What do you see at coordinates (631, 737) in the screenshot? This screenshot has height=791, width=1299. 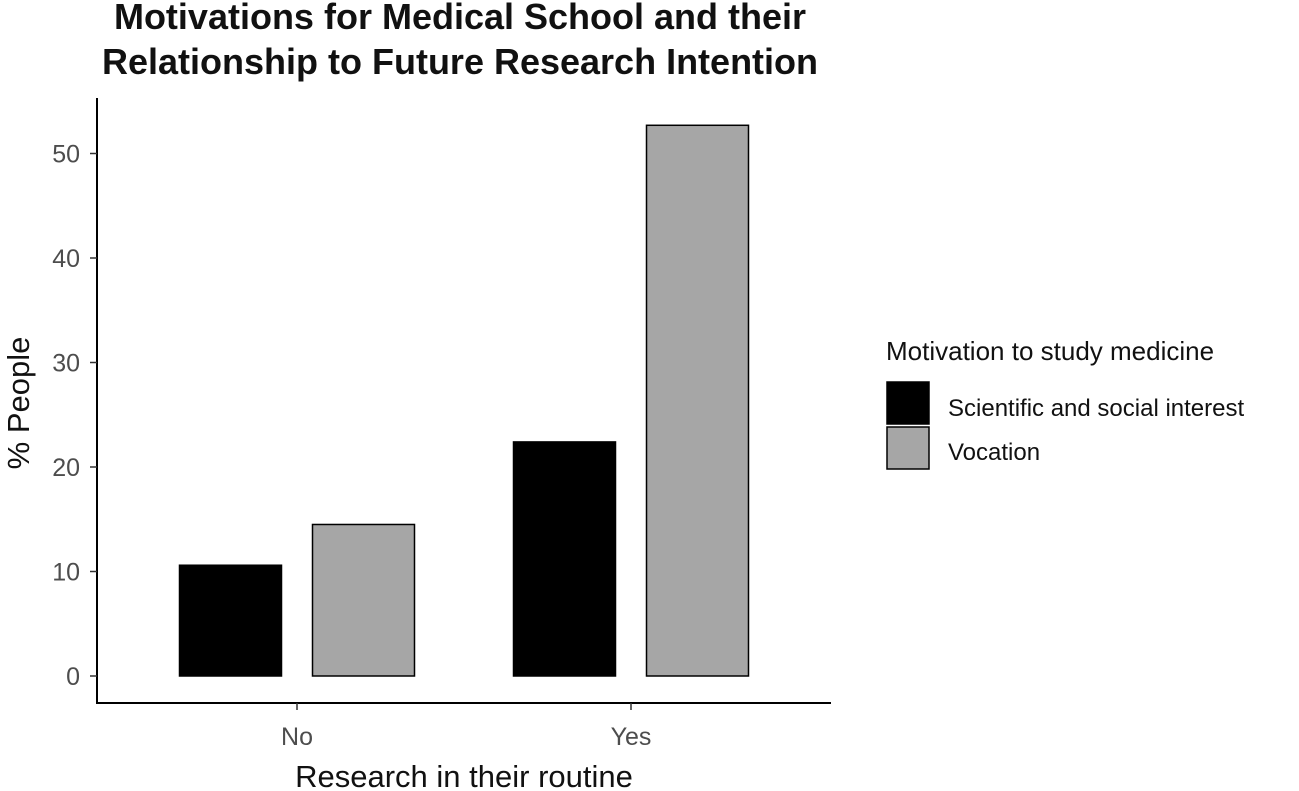 I see `x-tick-label-yes: Yes` at bounding box center [631, 737].